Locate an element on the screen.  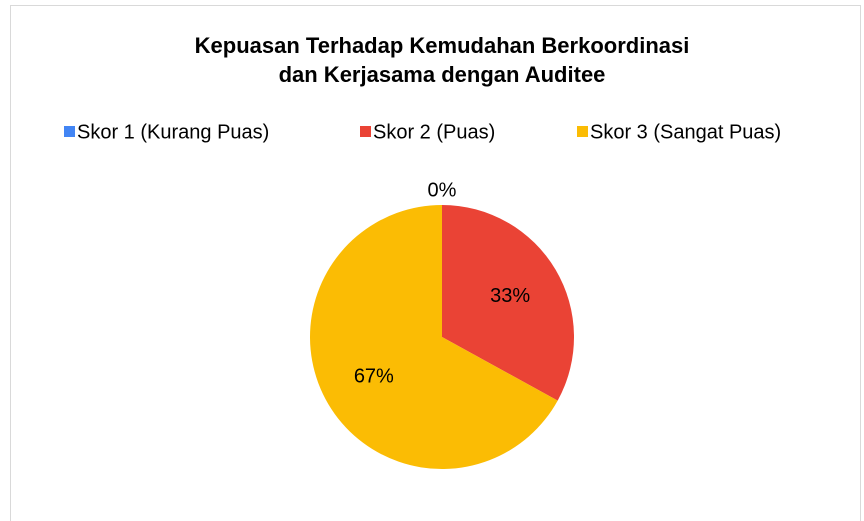
legend-label: Skor 3 (Sangat Puas) is located at coordinates (685, 132).